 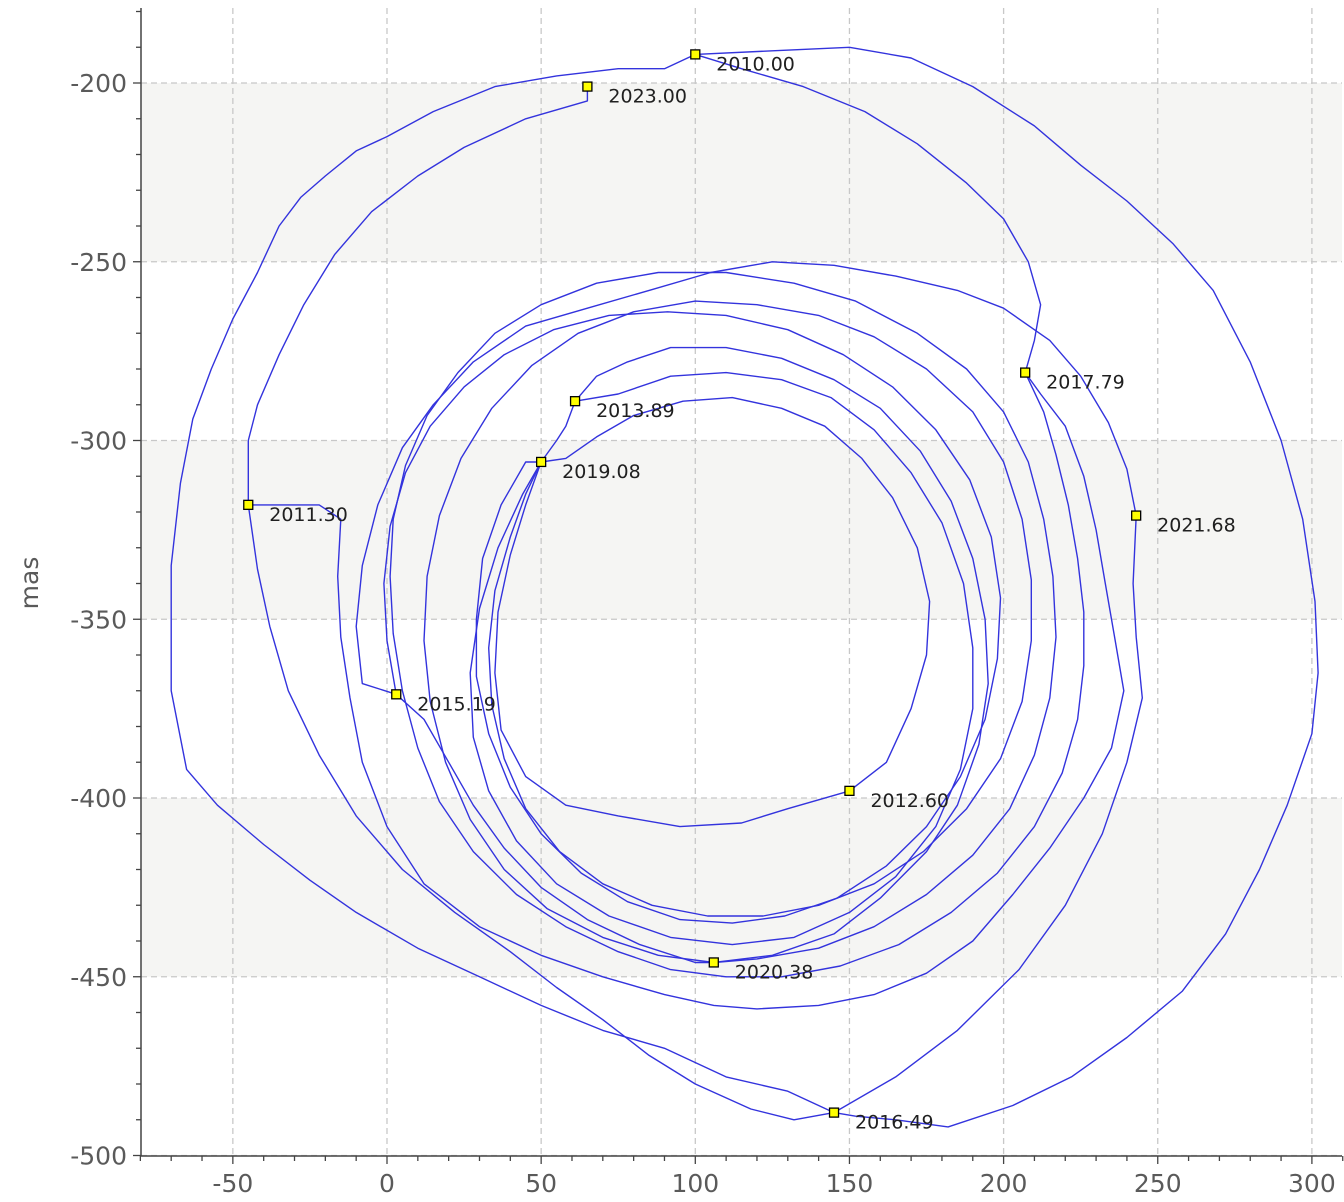 What do you see at coordinates (774, 972) in the screenshot?
I see `epoch-label: 2020.38` at bounding box center [774, 972].